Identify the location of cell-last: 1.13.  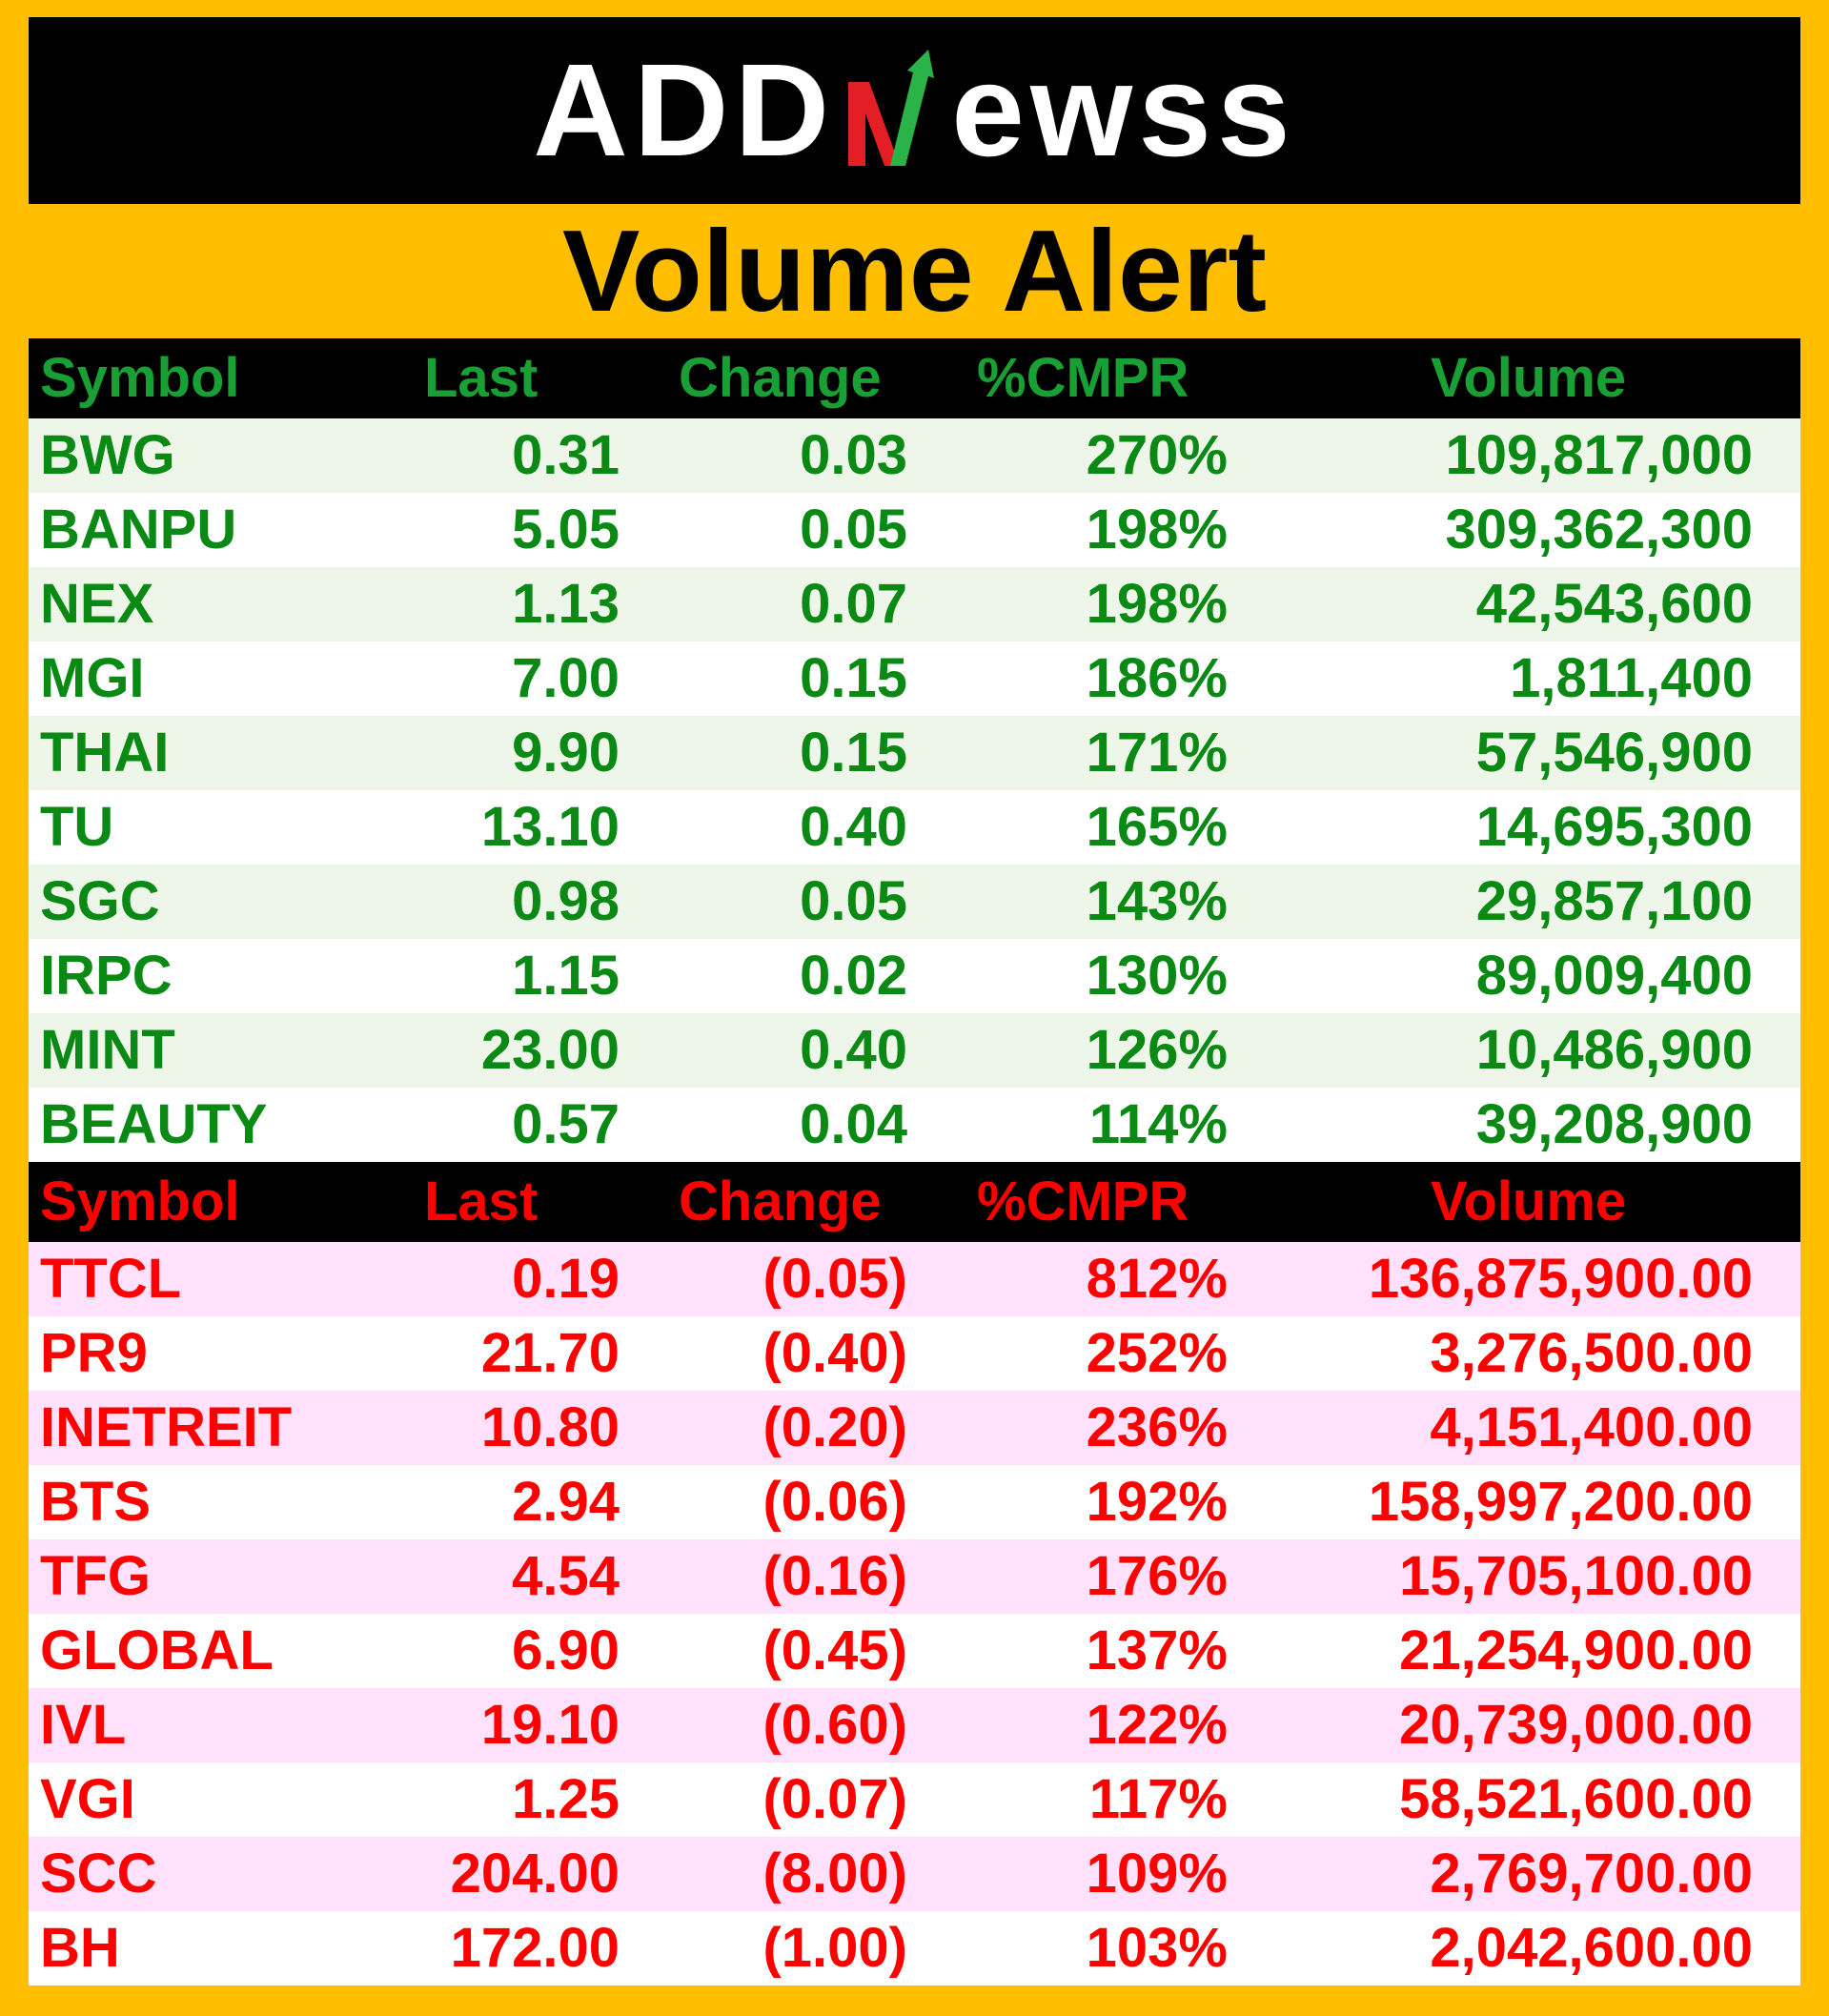
(566, 604).